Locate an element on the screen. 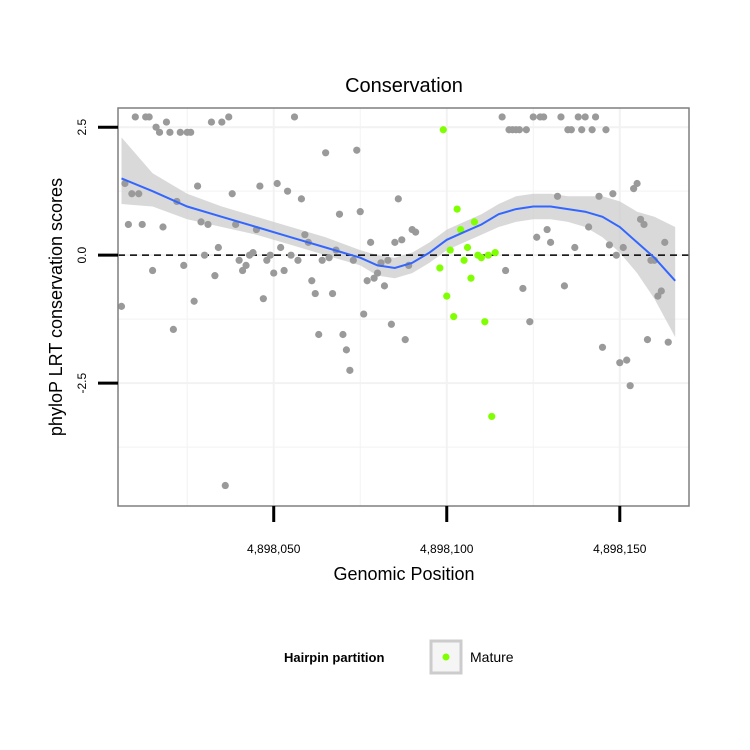 The height and width of the screenshot is (750, 750). legend: Hairpin partition Mature is located at coordinates (399, 657).